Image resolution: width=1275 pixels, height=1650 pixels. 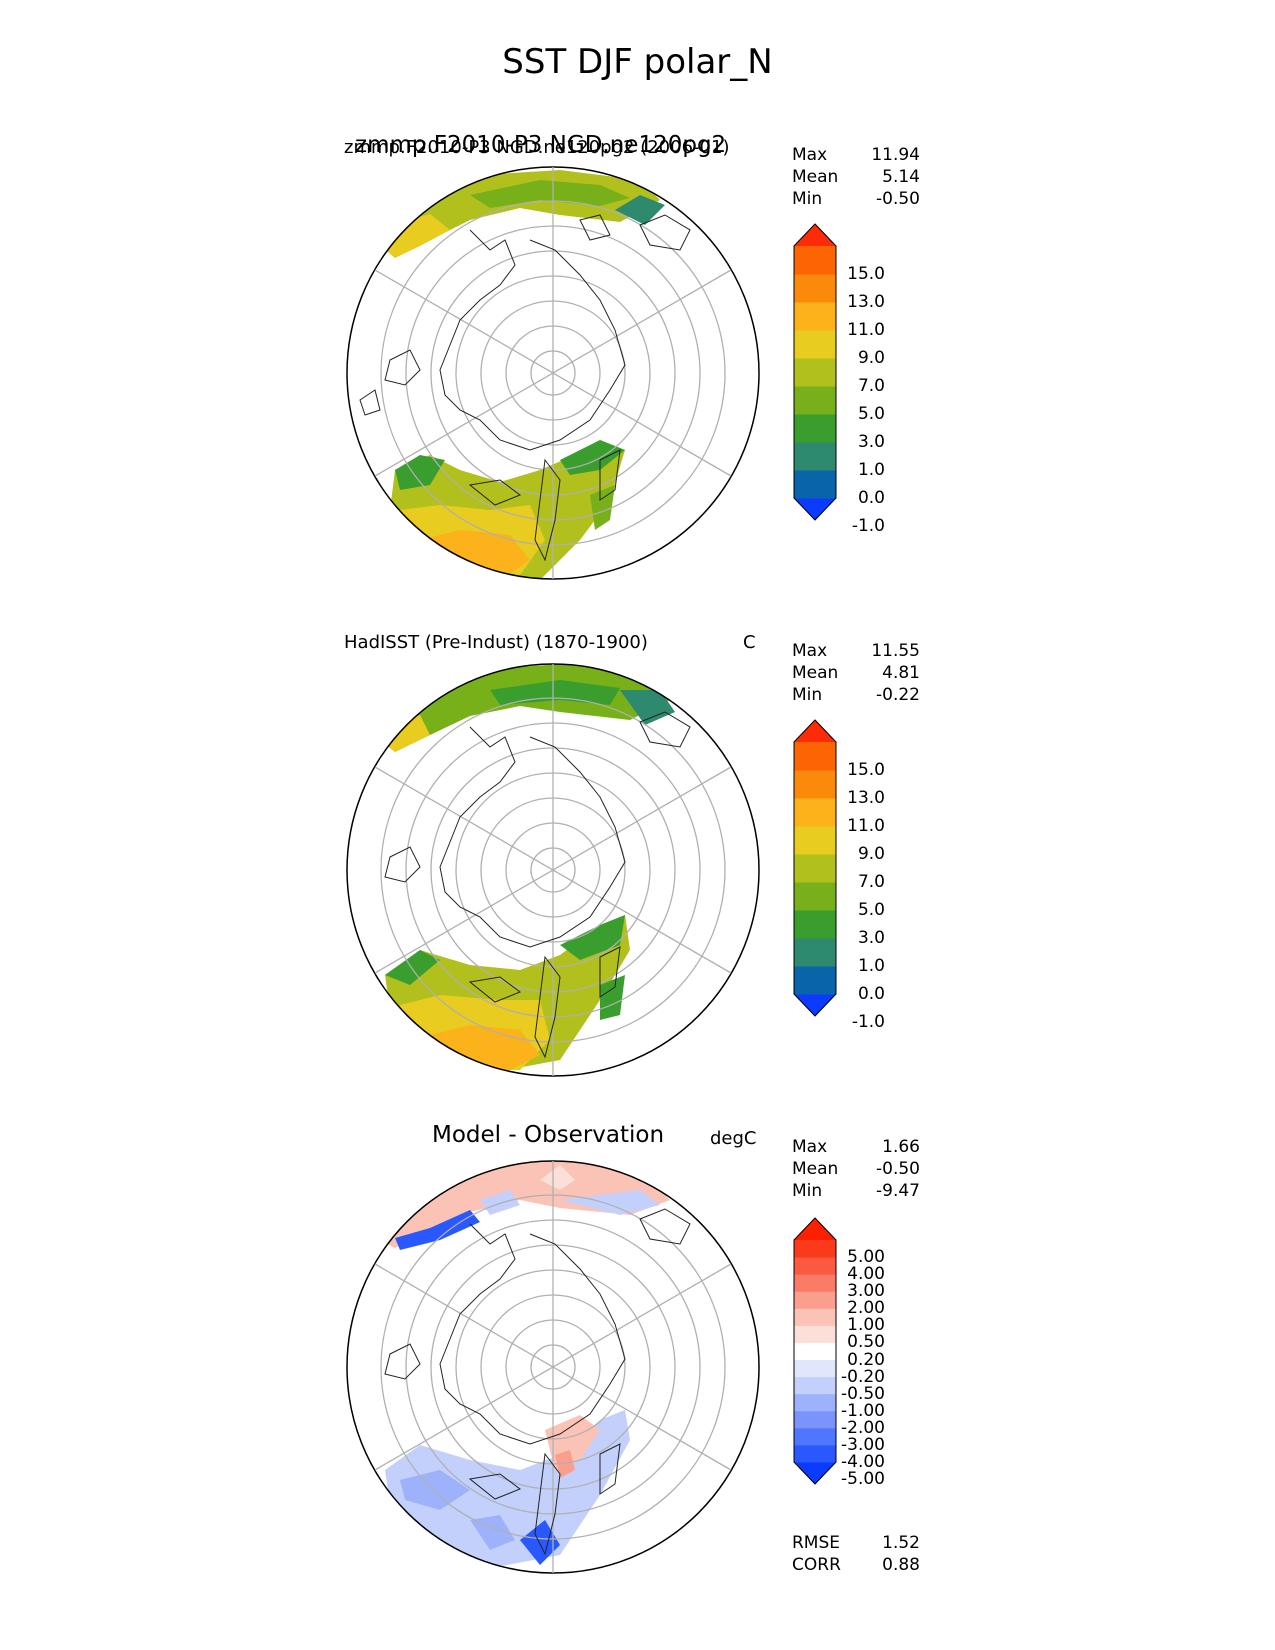 What do you see at coordinates (496, 642) in the screenshot?
I see `panel2-title: HadISST (Pre-Indust) (1870-1900)` at bounding box center [496, 642].